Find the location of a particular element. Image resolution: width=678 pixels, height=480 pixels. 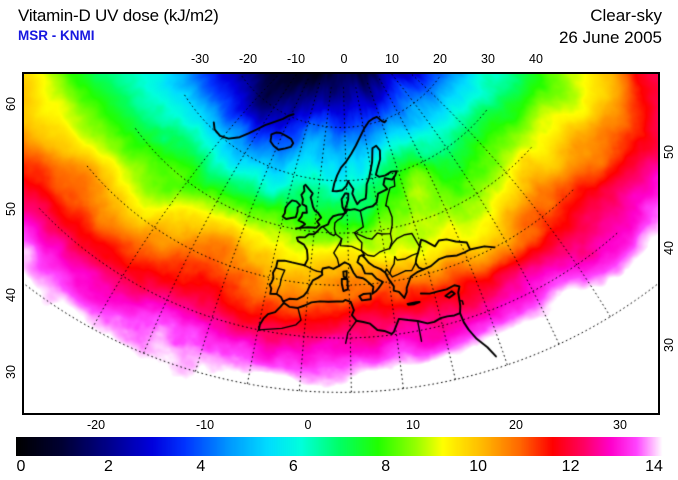

sky-condition-label: Clear-sky is located at coordinates (626, 15).